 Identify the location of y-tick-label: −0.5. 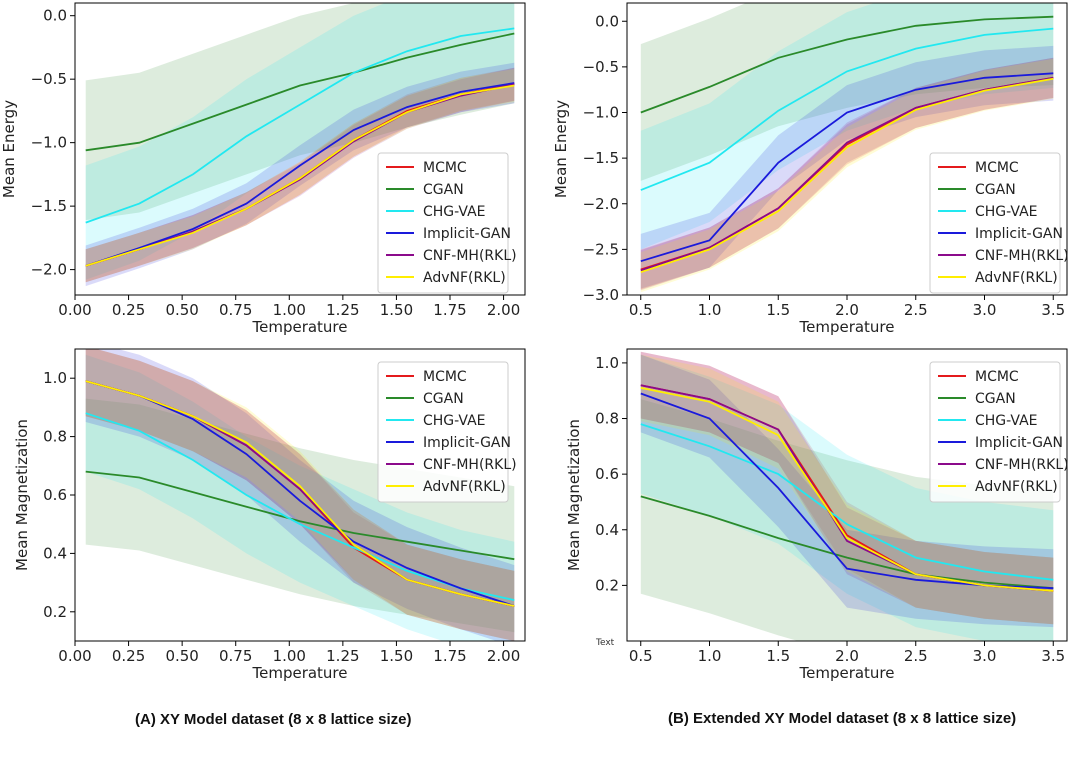
(601, 67).